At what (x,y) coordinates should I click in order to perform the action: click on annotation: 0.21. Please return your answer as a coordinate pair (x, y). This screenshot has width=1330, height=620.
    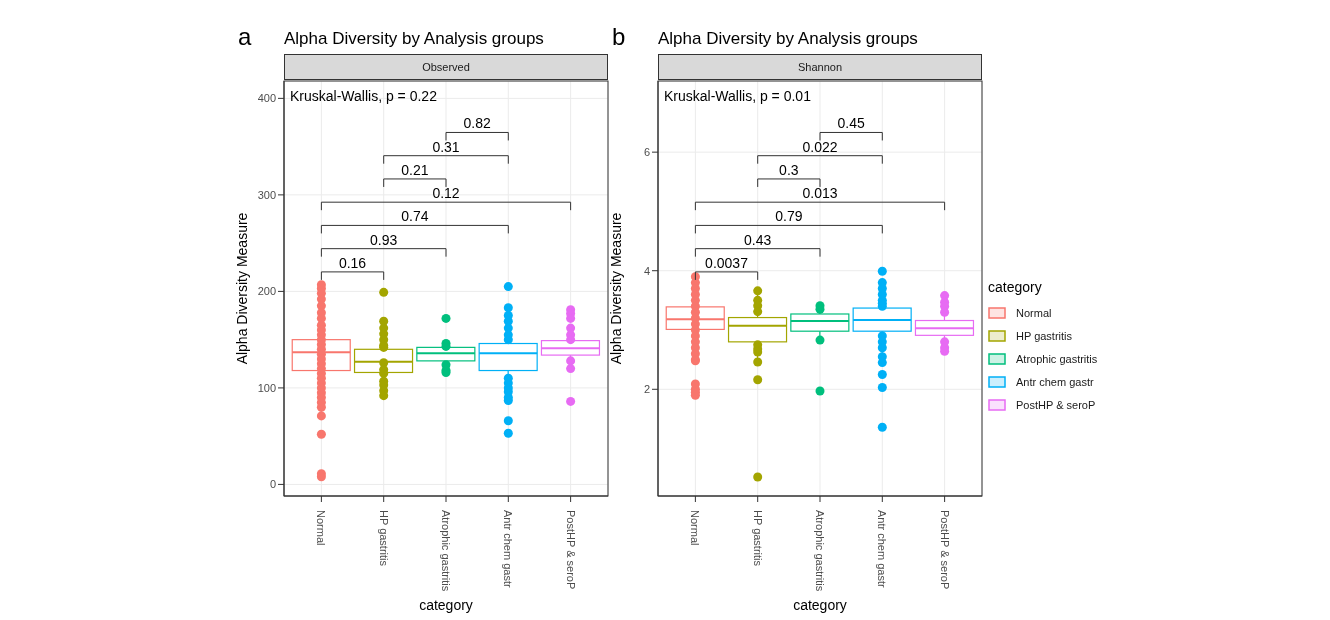
    Looking at the image, I should click on (415, 169).